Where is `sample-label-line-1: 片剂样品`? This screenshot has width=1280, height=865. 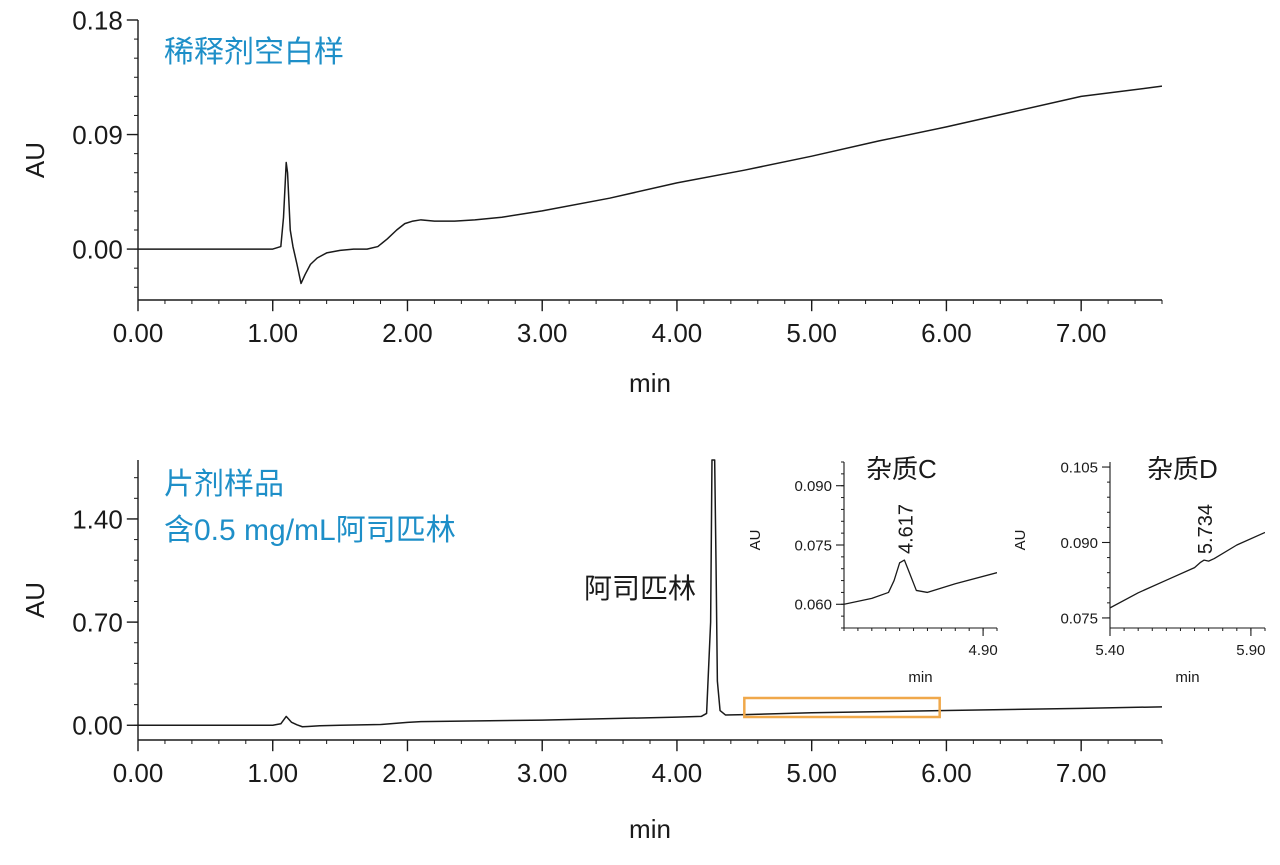 sample-label-line-1: 片剂样品 is located at coordinates (224, 484).